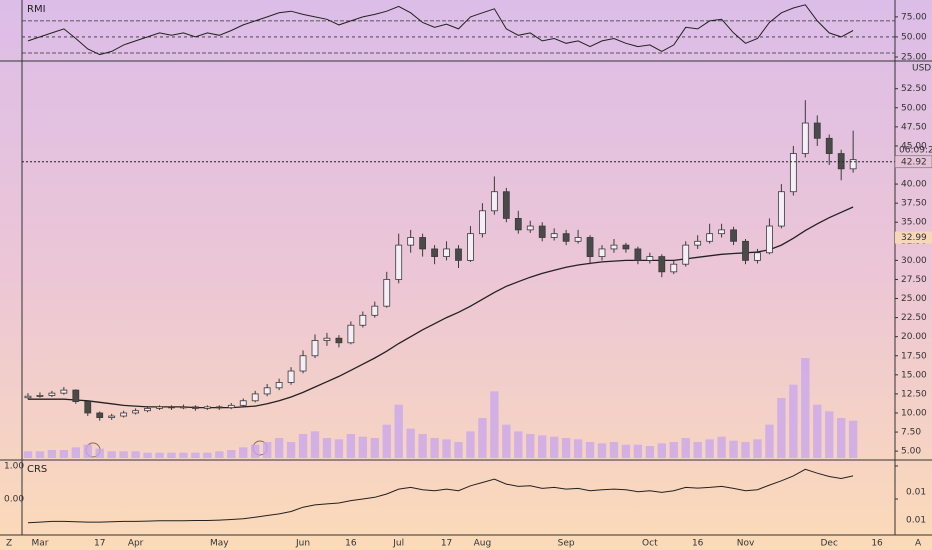 This screenshot has height=550, width=932. I want to click on y-tick-label: 20.00, so click(914, 337).